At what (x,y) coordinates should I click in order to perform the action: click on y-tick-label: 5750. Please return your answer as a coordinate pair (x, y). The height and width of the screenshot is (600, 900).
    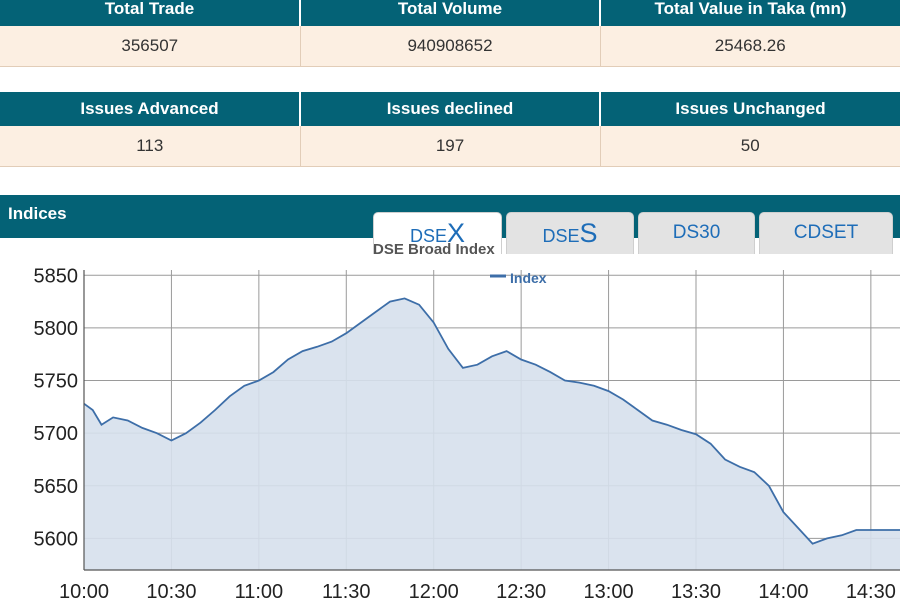
    Looking at the image, I should click on (56, 382).